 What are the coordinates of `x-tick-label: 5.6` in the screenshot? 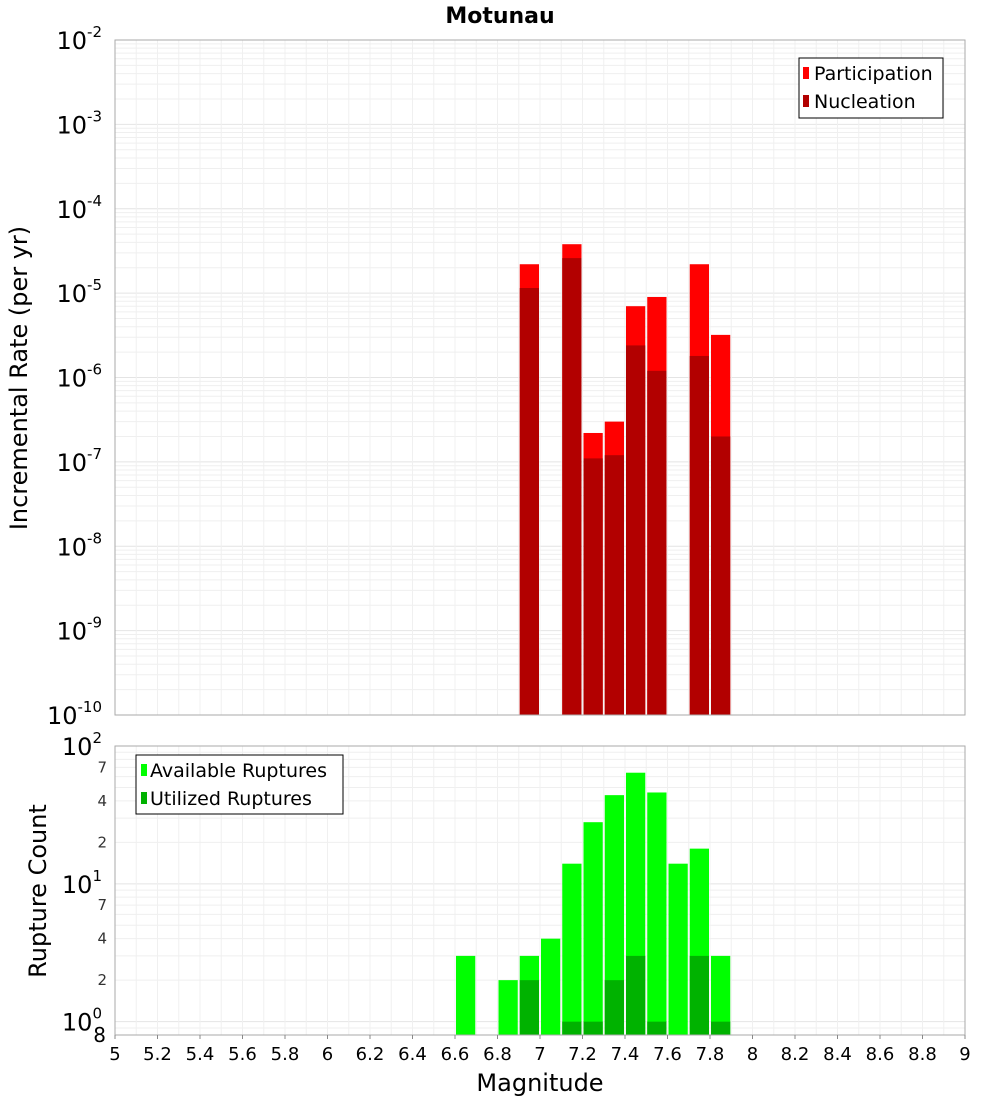 It's located at (242, 1054).